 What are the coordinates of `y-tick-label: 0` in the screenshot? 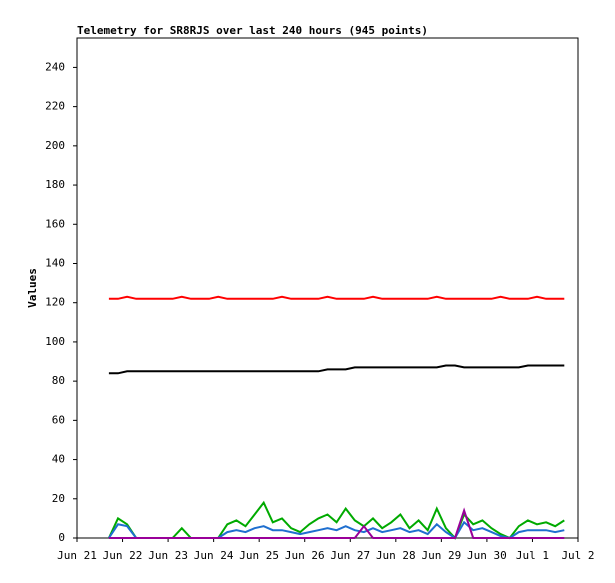 It's located at (61, 537).